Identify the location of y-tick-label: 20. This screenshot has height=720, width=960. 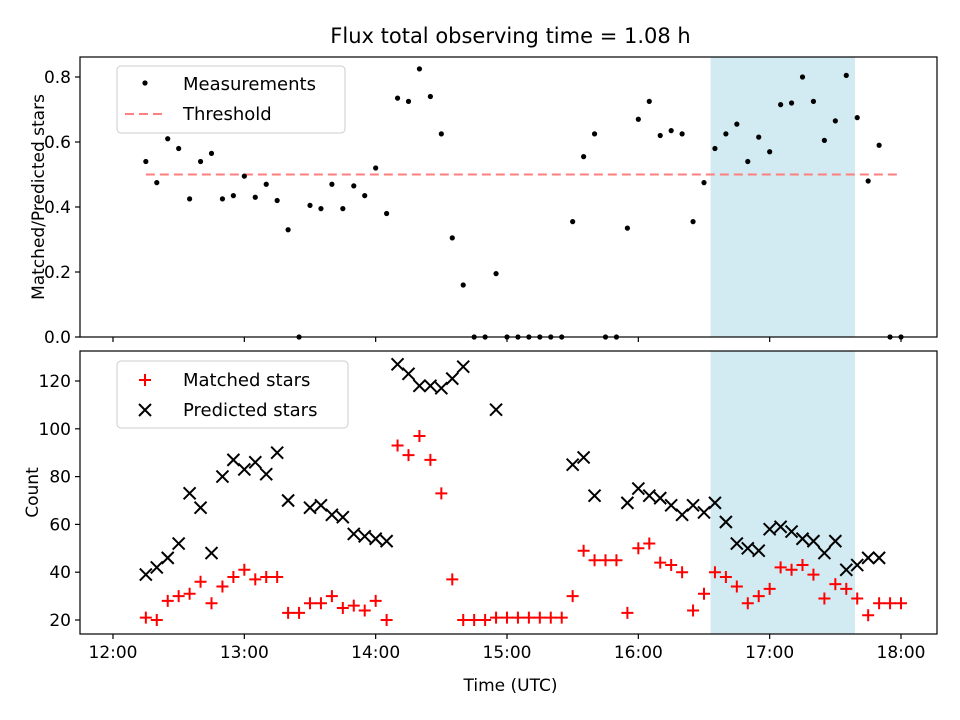
(60, 621).